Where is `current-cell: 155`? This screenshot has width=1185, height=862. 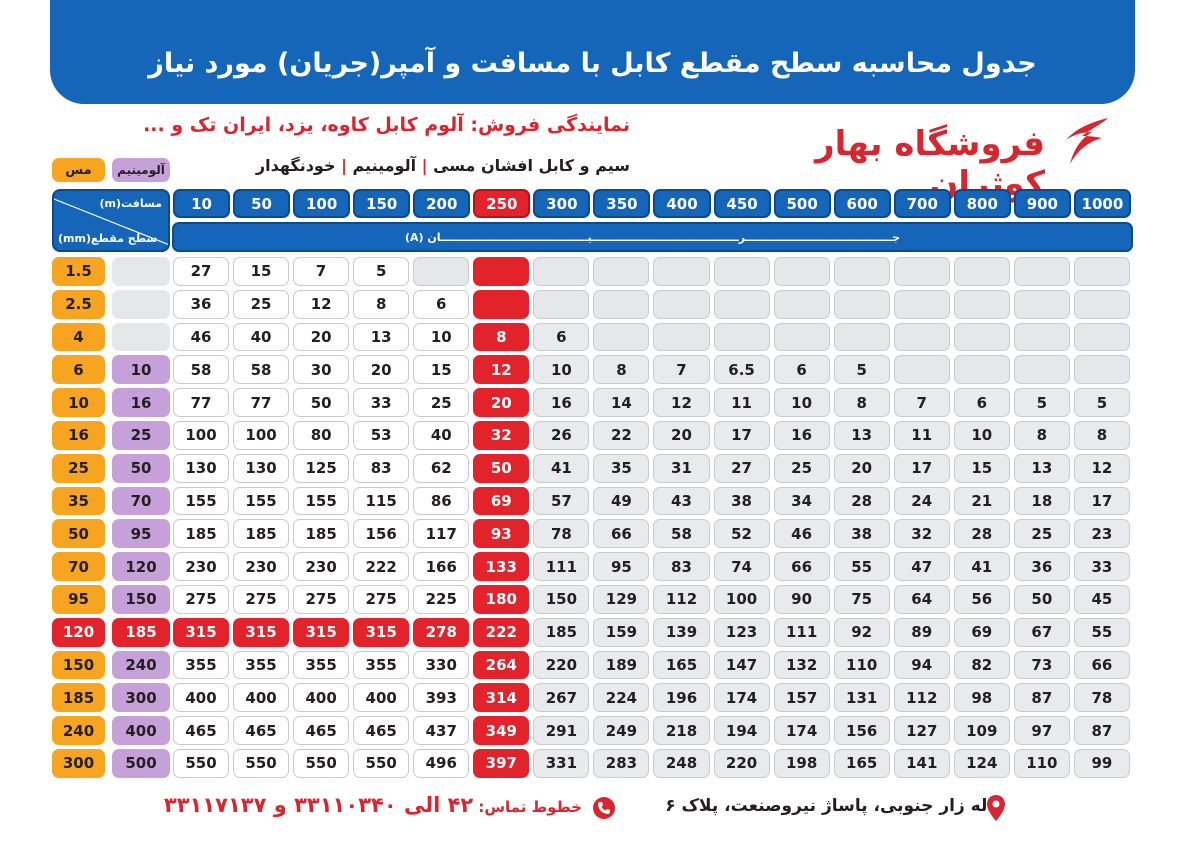 current-cell: 155 is located at coordinates (201, 501).